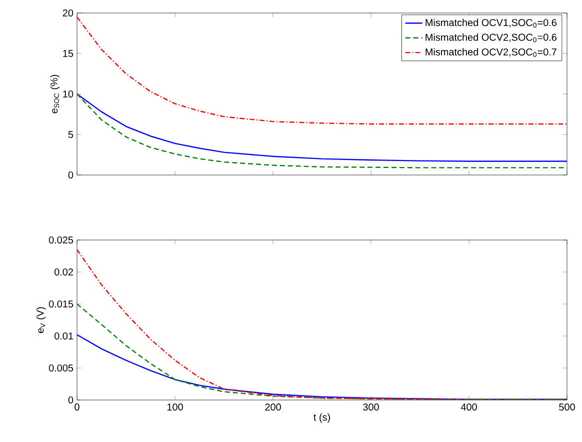 The height and width of the screenshot is (442, 582). Describe the element at coordinates (61, 368) in the screenshot. I see `y-tick-label: 0.005` at that location.